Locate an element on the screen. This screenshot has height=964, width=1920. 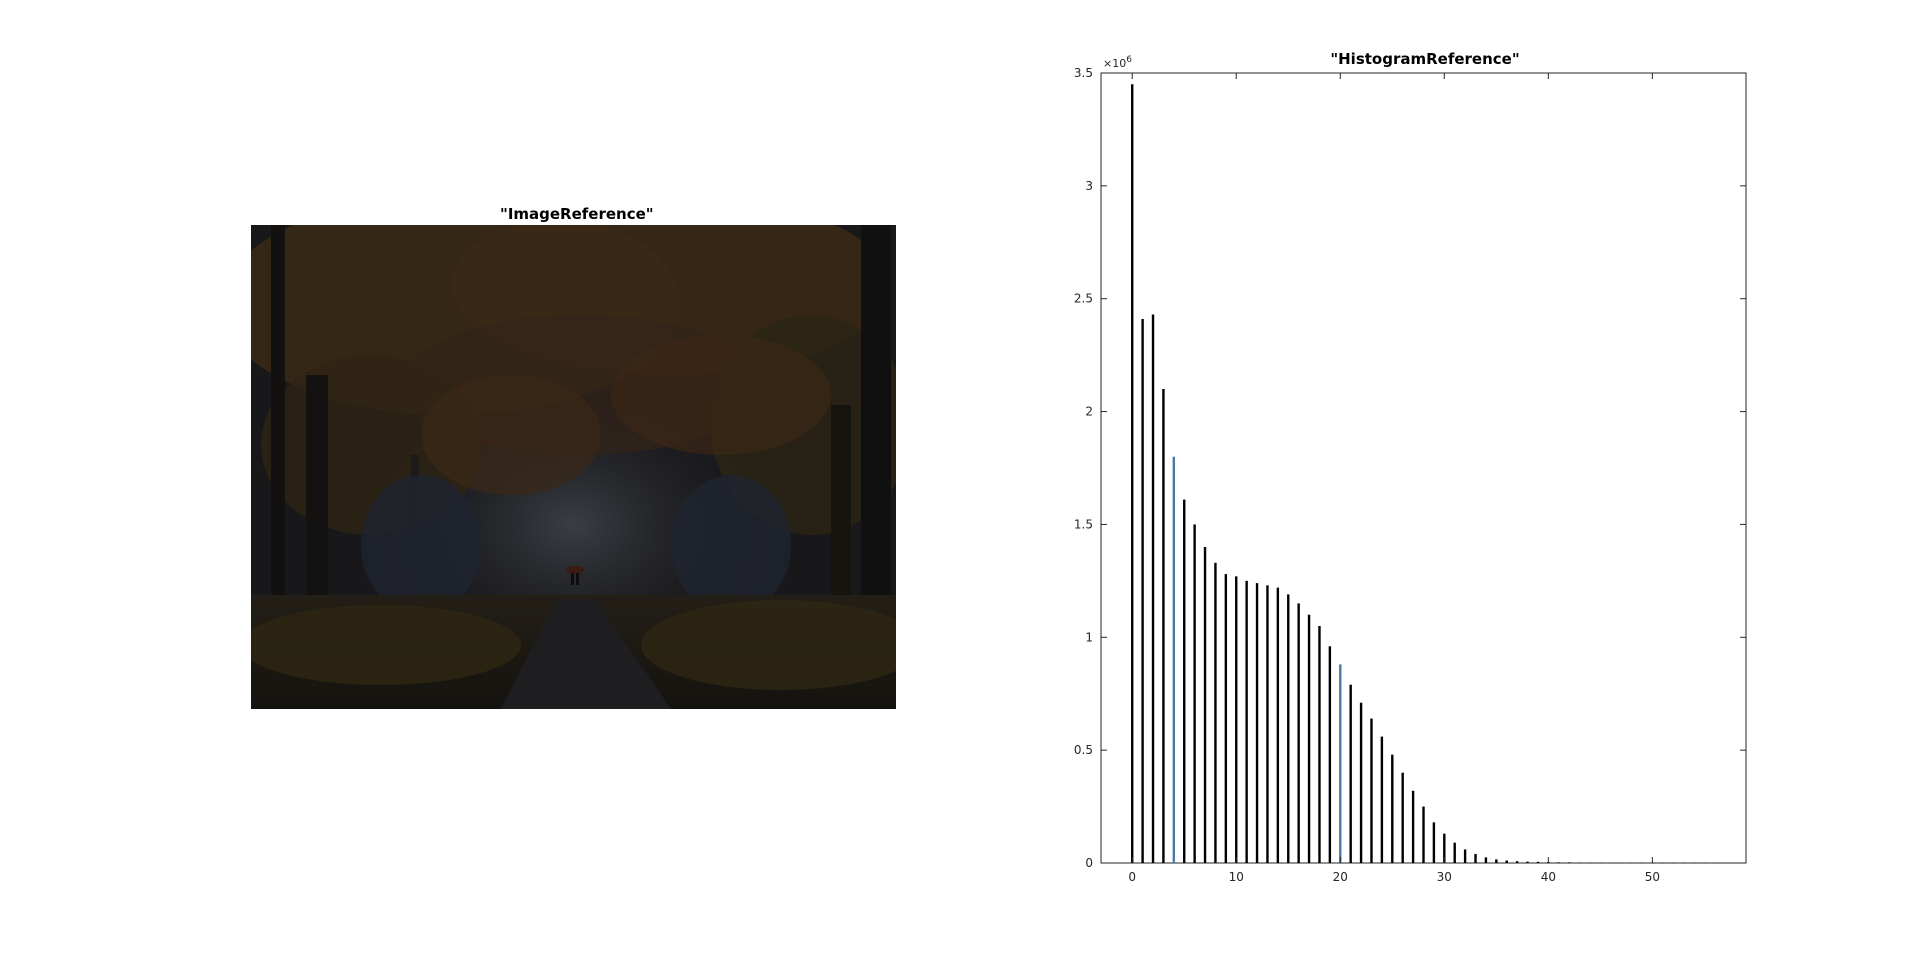
x-tick-label: 20 is located at coordinates (1340, 877).